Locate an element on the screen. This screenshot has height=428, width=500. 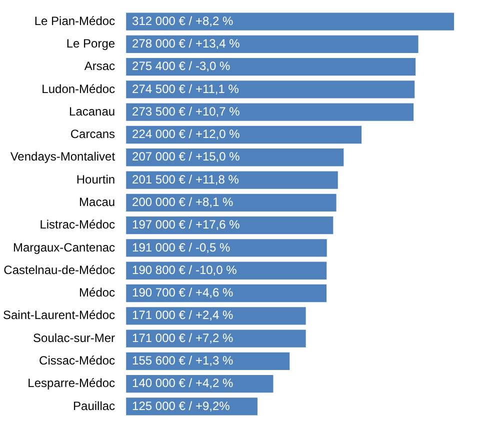
y-tick-label: Soulac-sur-Mer is located at coordinates (74, 337).